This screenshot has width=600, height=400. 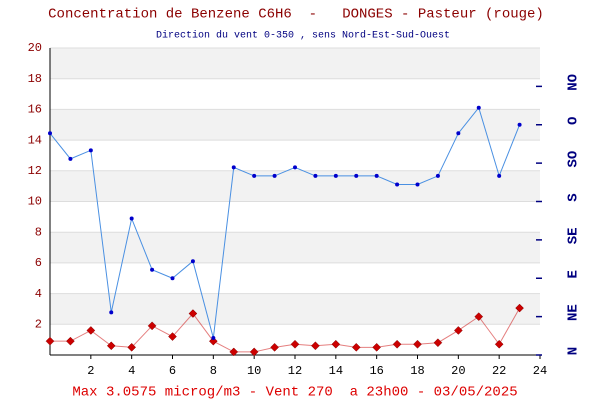 What do you see at coordinates (574, 274) in the screenshot?
I see `y2-tick-label: E` at bounding box center [574, 274].